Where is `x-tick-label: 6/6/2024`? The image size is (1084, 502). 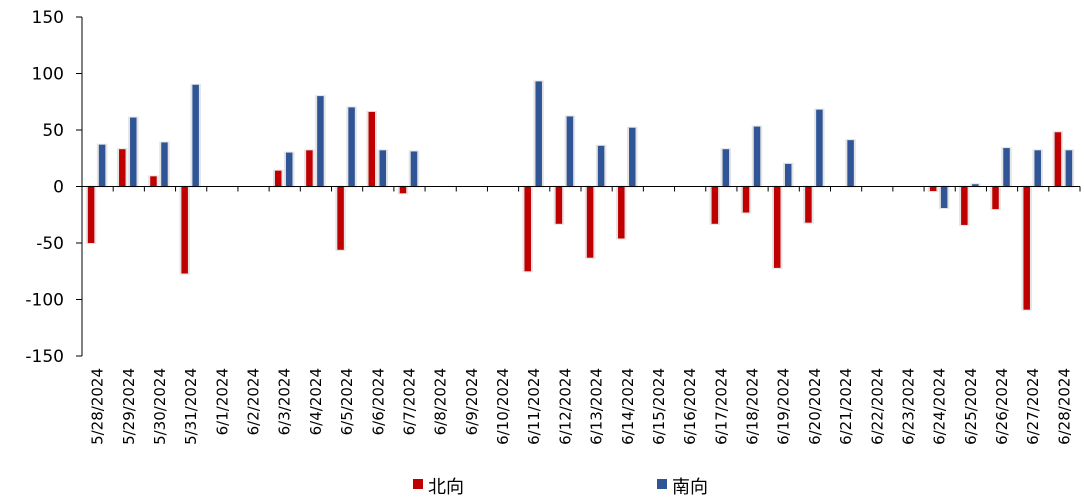 x-tick-label: 6/6/2024 is located at coordinates (378, 401).